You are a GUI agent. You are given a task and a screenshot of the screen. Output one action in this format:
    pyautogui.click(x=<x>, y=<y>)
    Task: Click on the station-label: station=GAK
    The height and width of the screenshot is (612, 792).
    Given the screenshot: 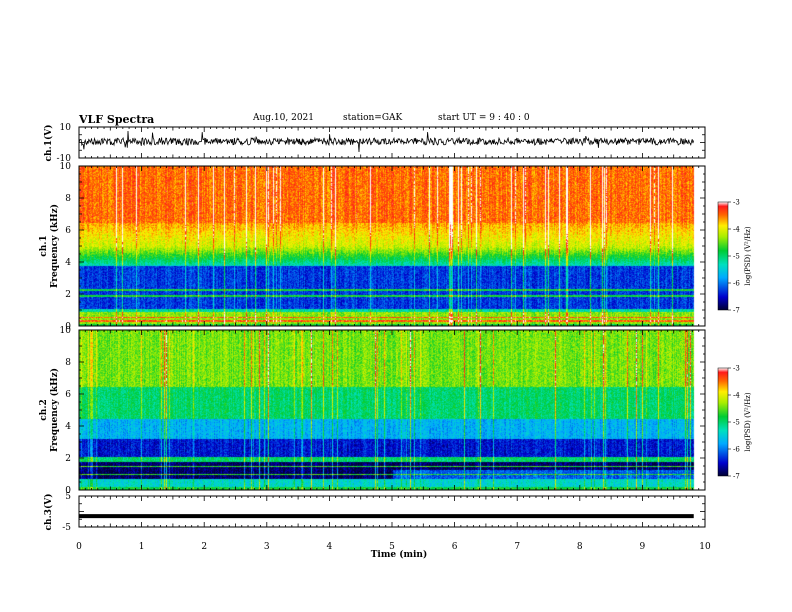 What is the action you would take?
    pyautogui.click(x=373, y=118)
    